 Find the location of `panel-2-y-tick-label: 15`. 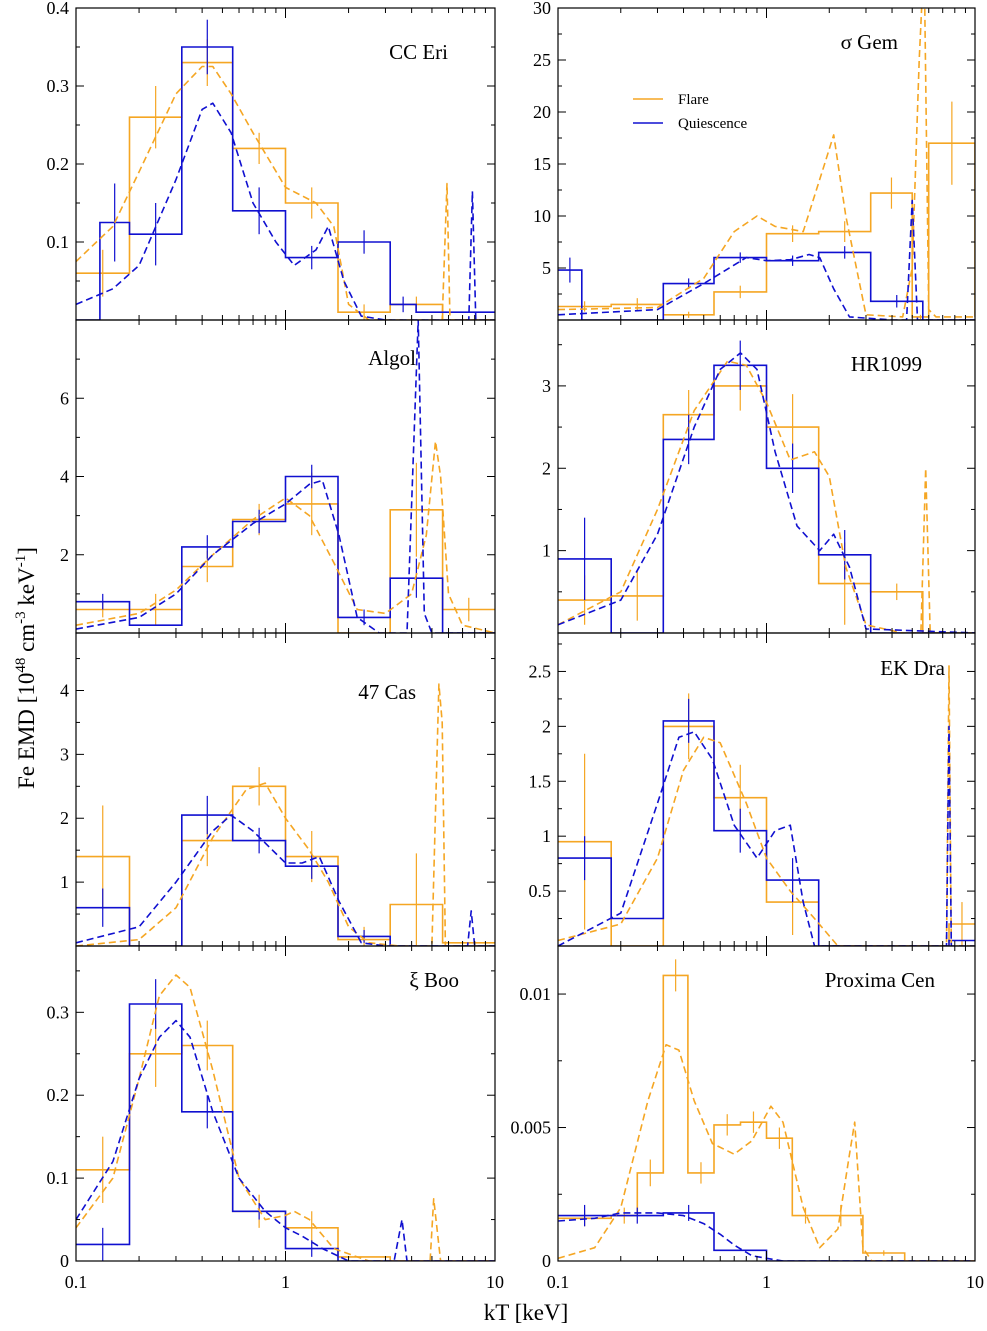

panel-2-y-tick-label: 15 is located at coordinates (542, 164).